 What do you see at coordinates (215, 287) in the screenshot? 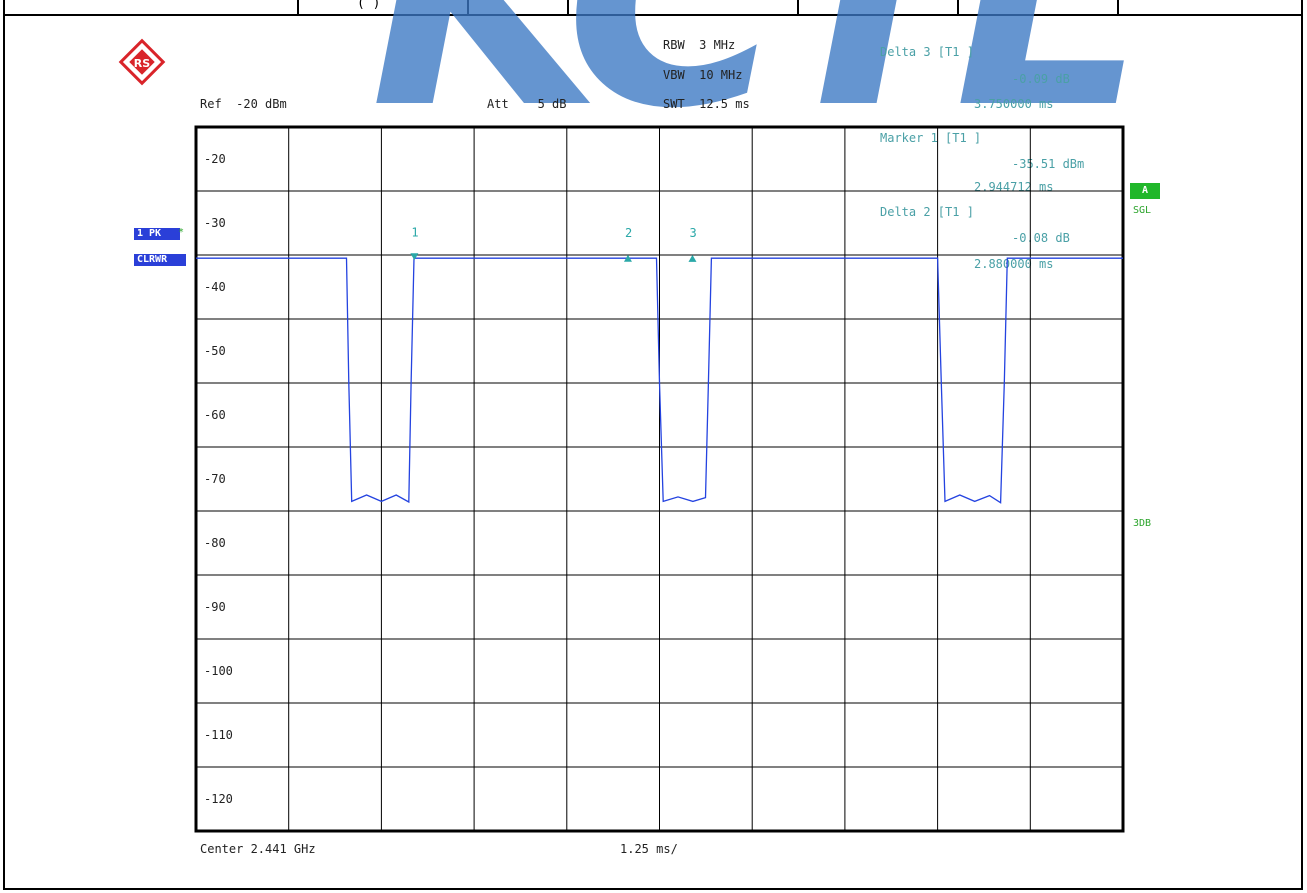
I see `y-tick-label: -40` at bounding box center [215, 287].